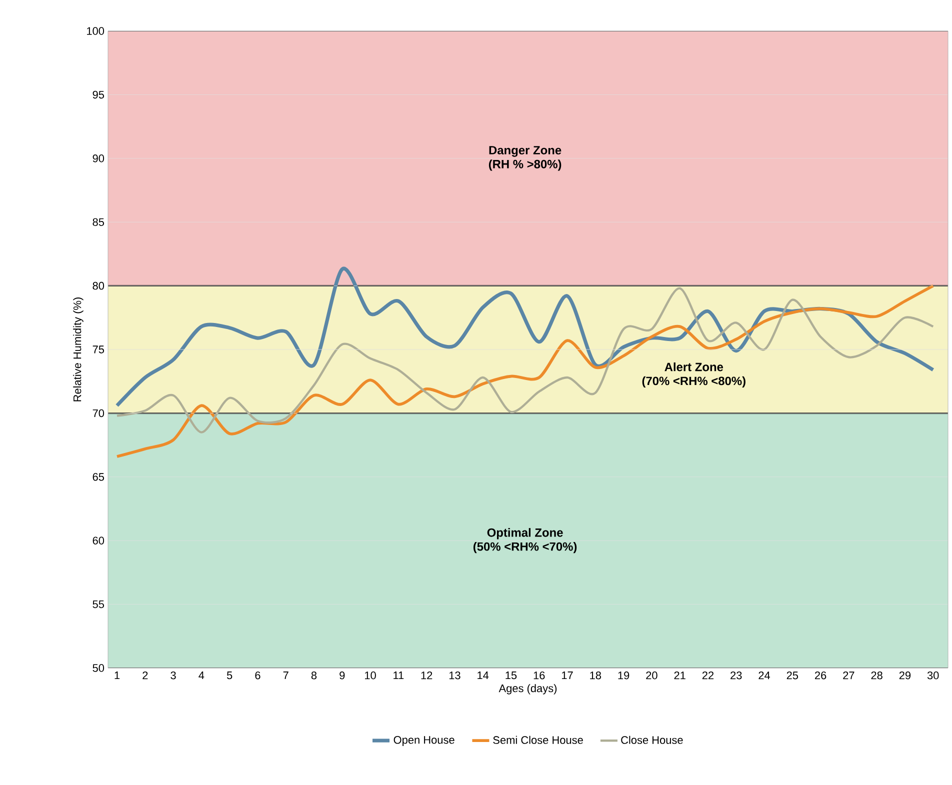  I want to click on y-tick-label: 80, so click(98, 286).